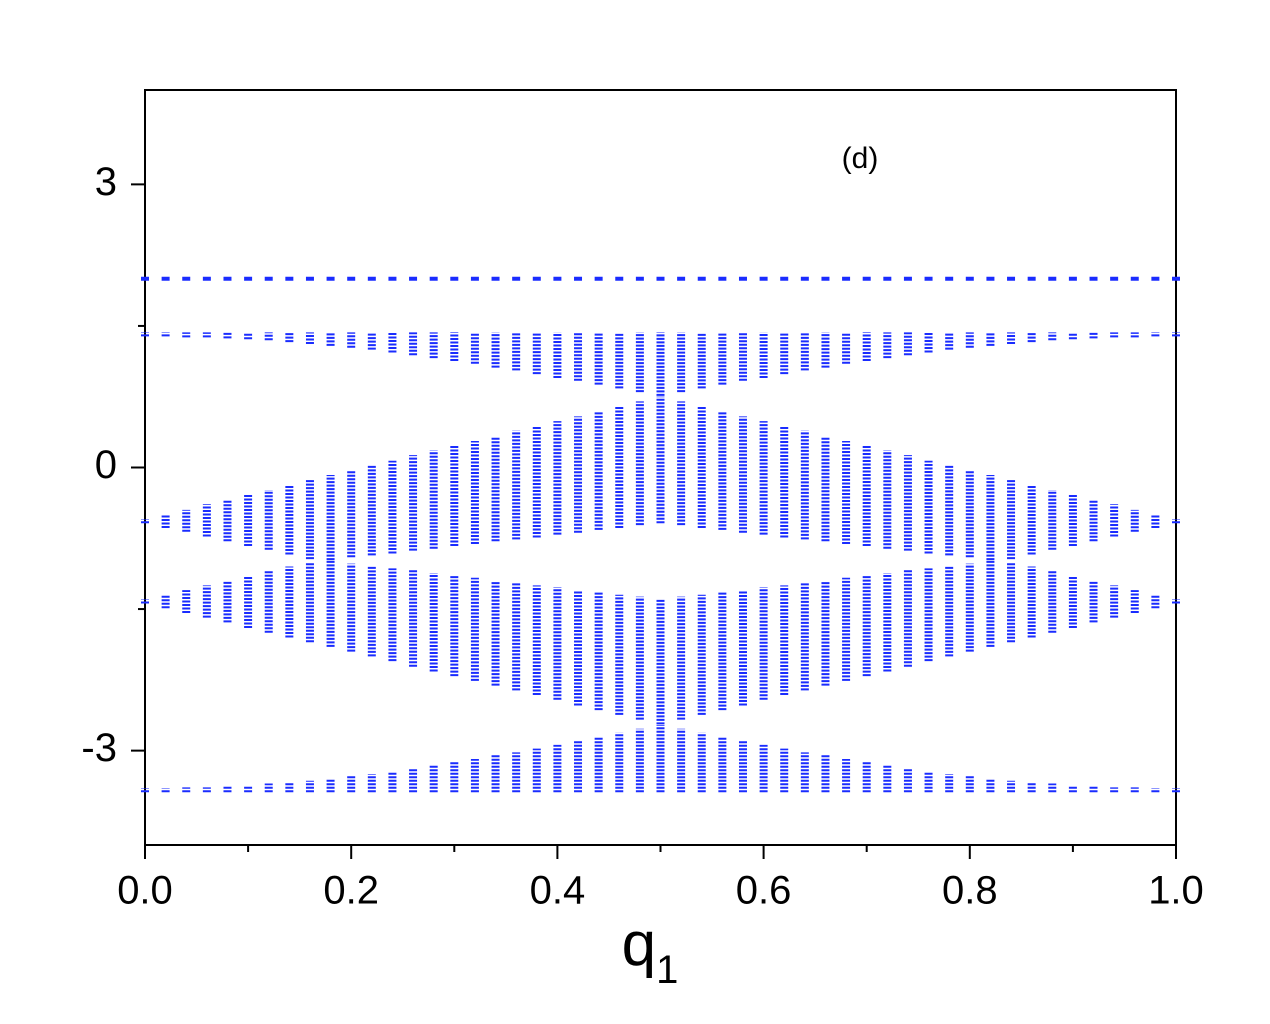 This screenshot has height=1024, width=1270. What do you see at coordinates (667, 970) in the screenshot?
I see `x-axis-label-sub: 1` at bounding box center [667, 970].